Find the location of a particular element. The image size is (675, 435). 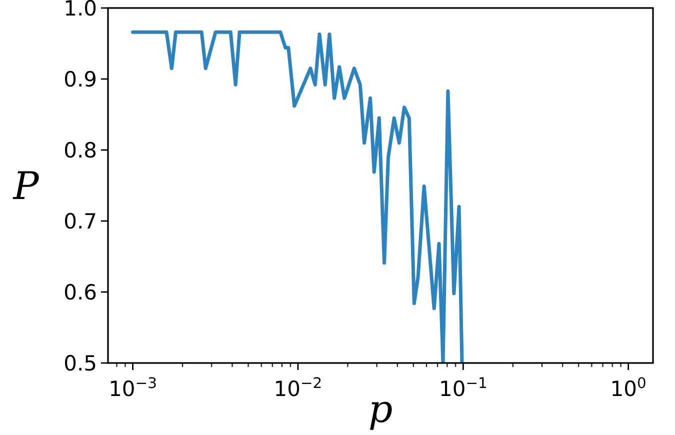

y-axis-title: P is located at coordinates (26, 186).